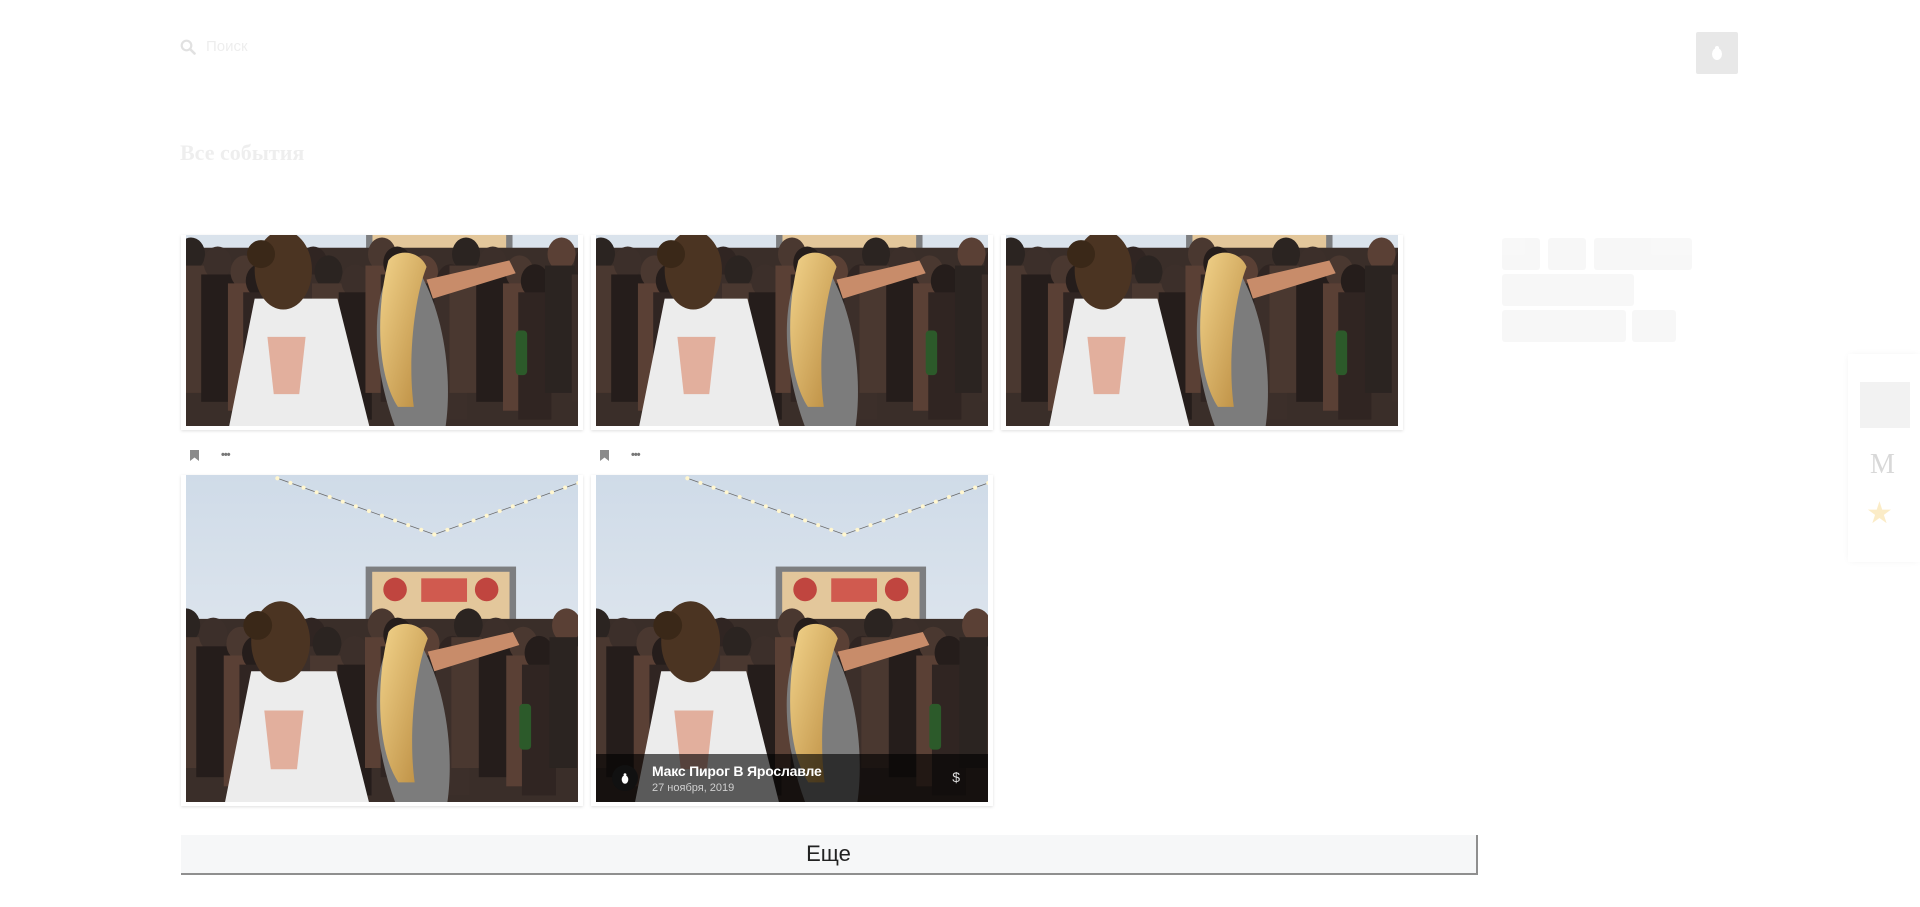  Describe the element at coordinates (829, 855) in the screenshot. I see `load-more-button: Еще` at that location.